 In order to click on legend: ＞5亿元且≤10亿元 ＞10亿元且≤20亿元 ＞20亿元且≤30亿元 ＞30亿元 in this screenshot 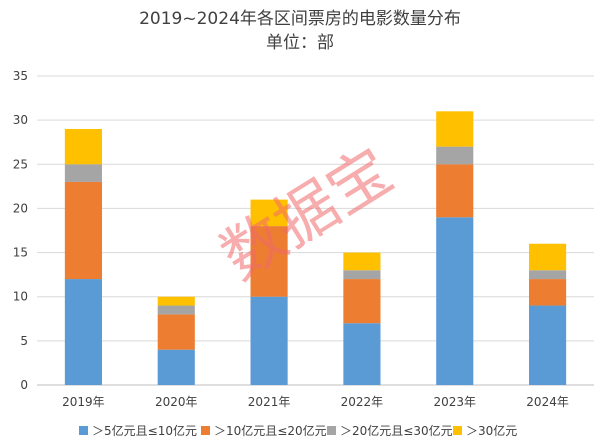, I will do `click(298, 430)`.